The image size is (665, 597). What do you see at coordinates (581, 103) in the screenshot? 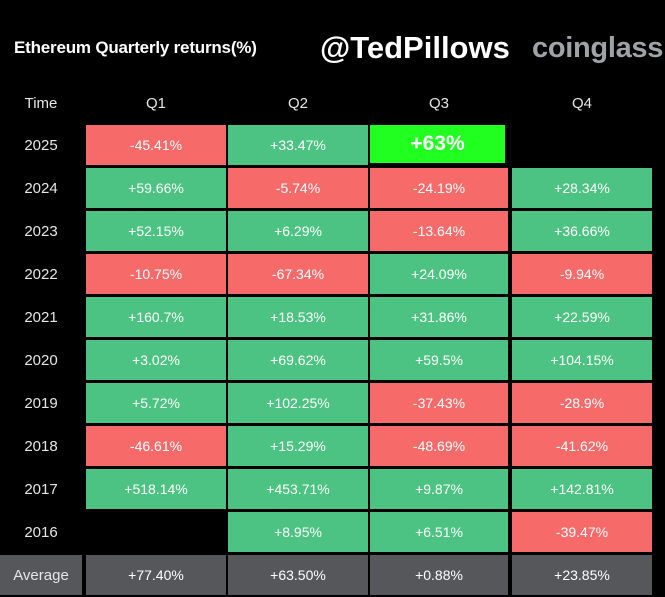
I see `column-header-q4: Q4` at bounding box center [581, 103].